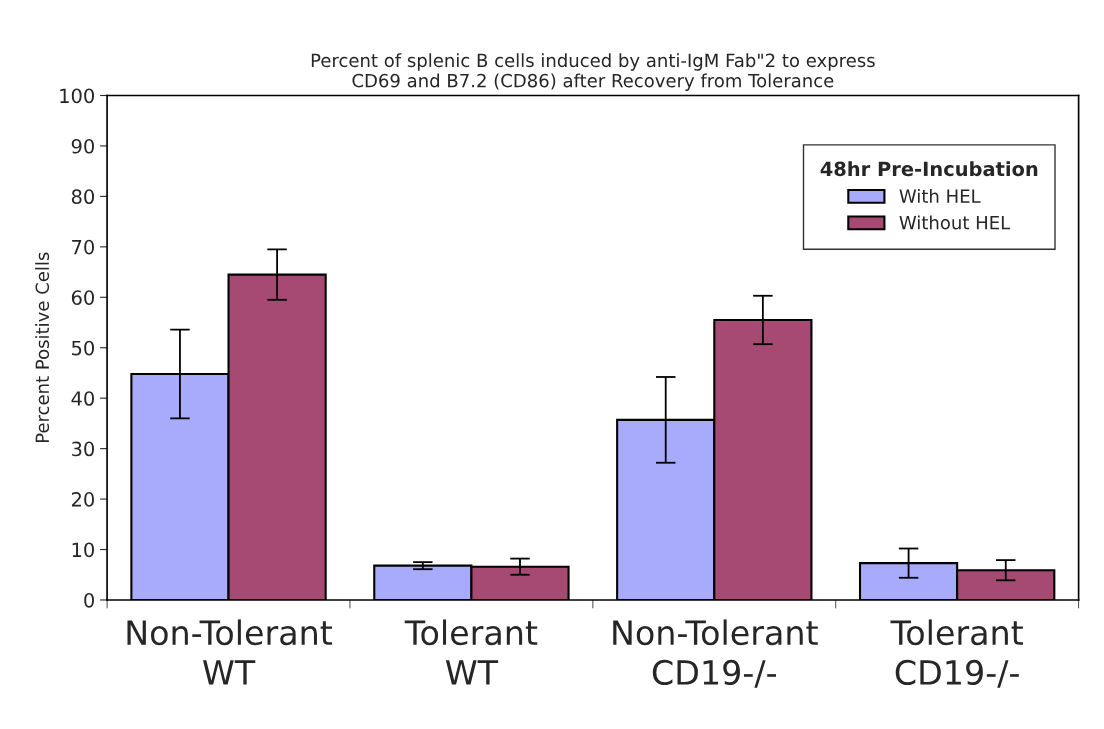 The height and width of the screenshot is (729, 1104). What do you see at coordinates (715, 653) in the screenshot?
I see `x-tick-label: Non-Tolerant CD19-/-` at bounding box center [715, 653].